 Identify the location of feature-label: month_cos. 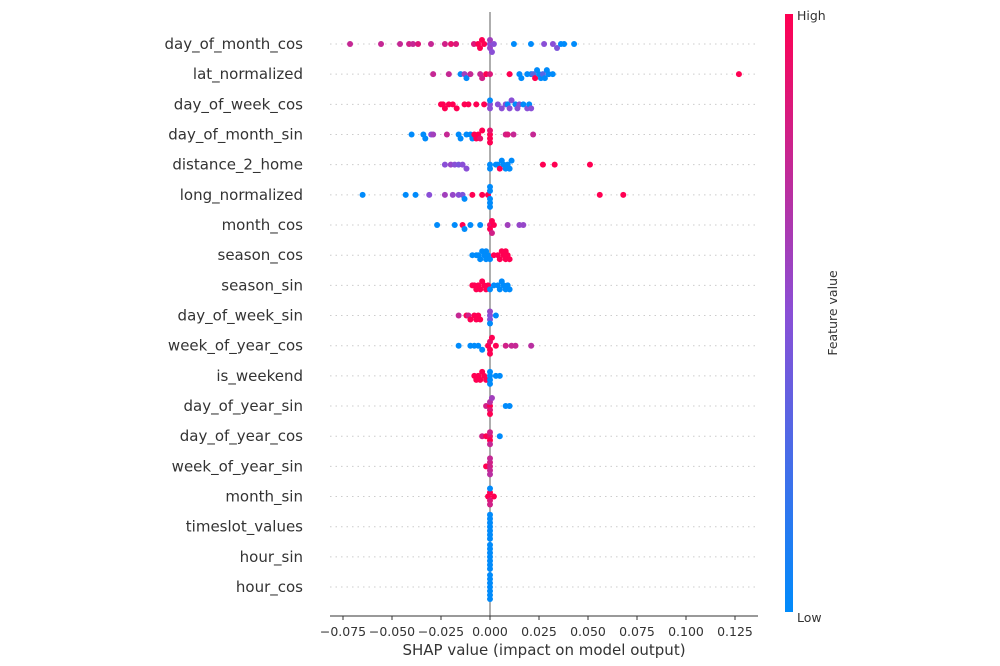
(263, 225).